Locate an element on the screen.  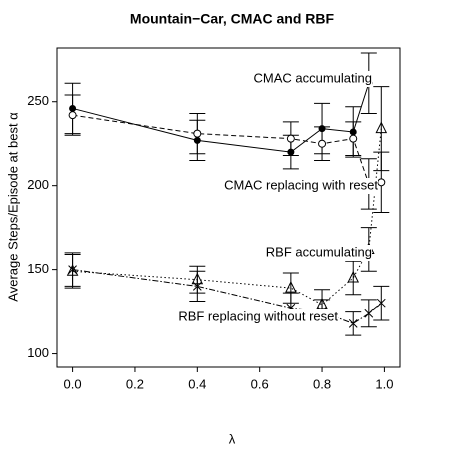
annotation: RBF accumulating is located at coordinates (319, 251).